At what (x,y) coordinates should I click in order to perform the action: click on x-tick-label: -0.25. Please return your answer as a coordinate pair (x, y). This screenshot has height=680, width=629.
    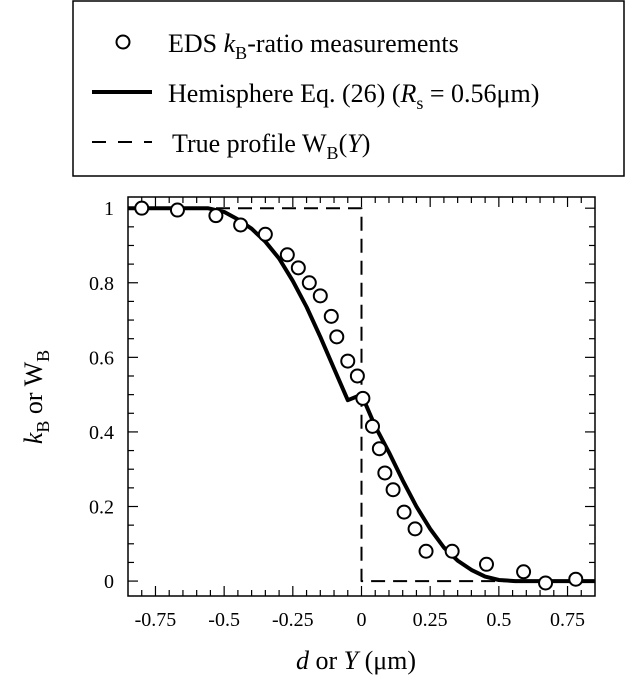
    Looking at the image, I should click on (293, 620).